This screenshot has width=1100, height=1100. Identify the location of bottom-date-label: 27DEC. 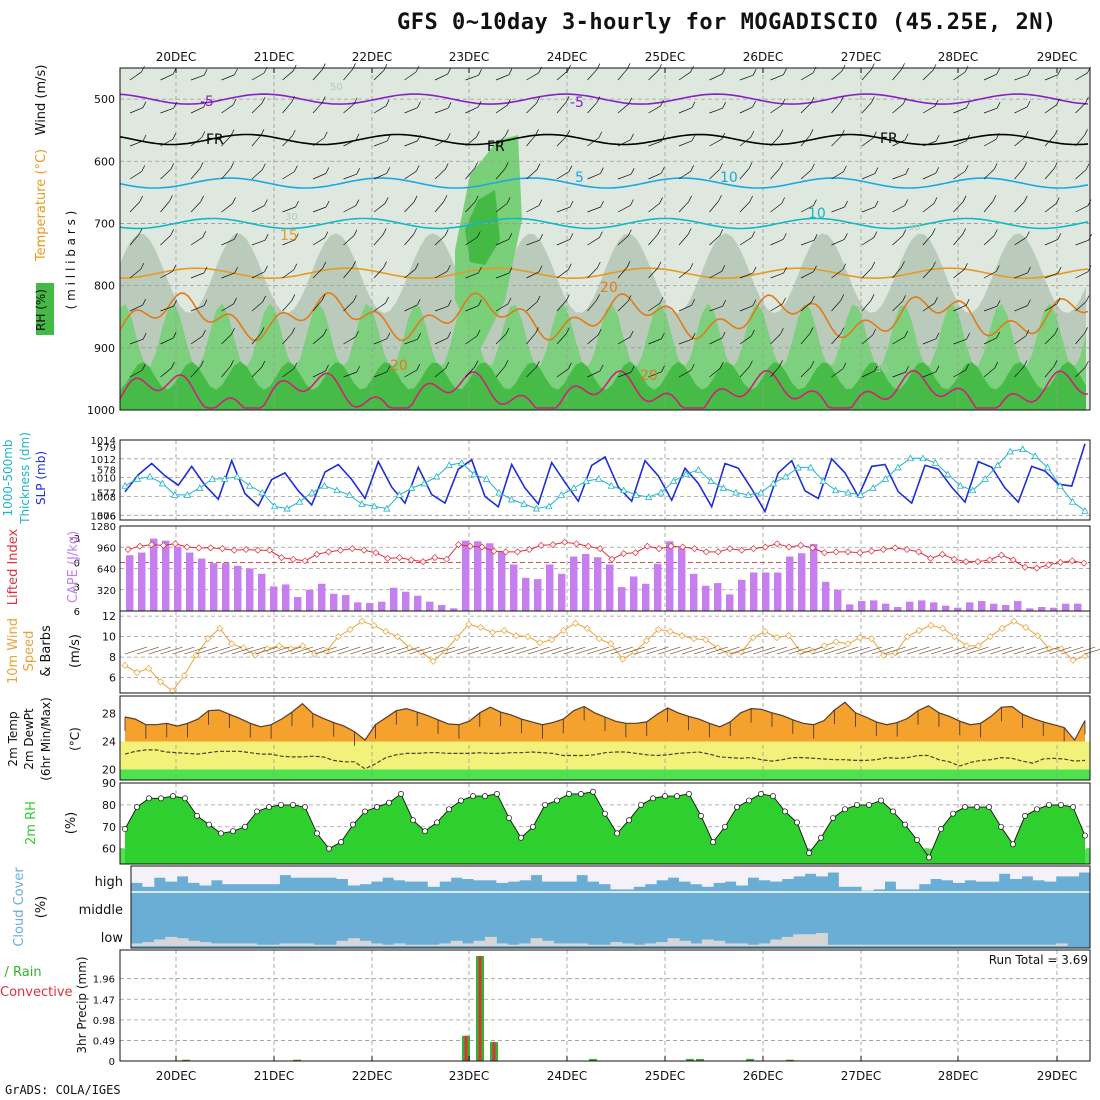
(861, 1076).